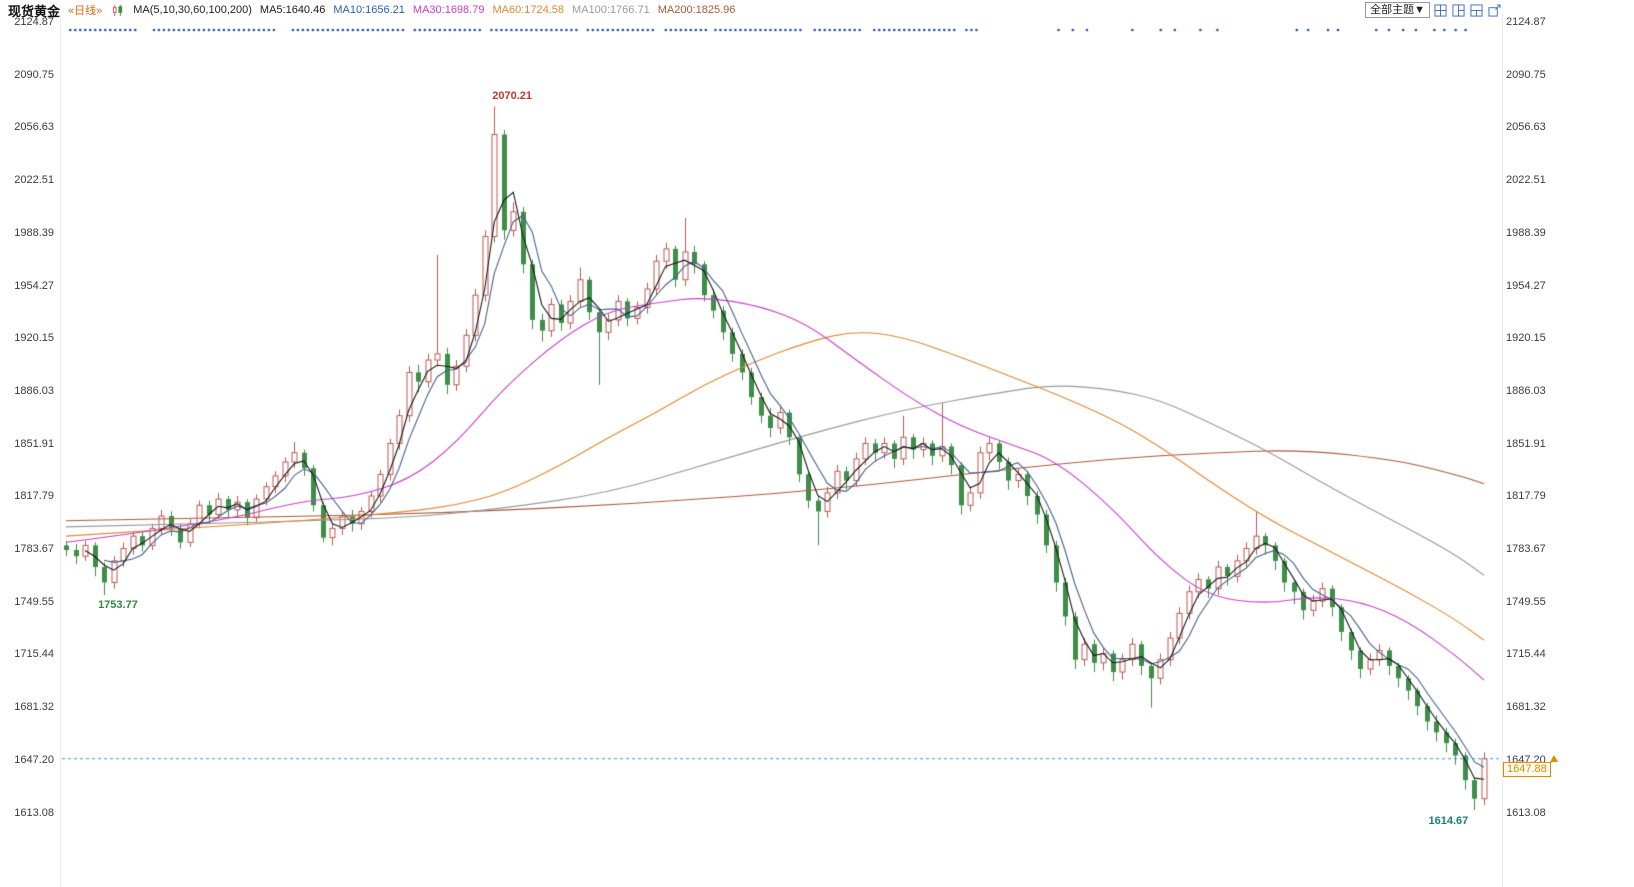 Image resolution: width=1634 pixels, height=887 pixels. What do you see at coordinates (512, 96) in the screenshot?
I see `high-annotation: 2070.21` at bounding box center [512, 96].